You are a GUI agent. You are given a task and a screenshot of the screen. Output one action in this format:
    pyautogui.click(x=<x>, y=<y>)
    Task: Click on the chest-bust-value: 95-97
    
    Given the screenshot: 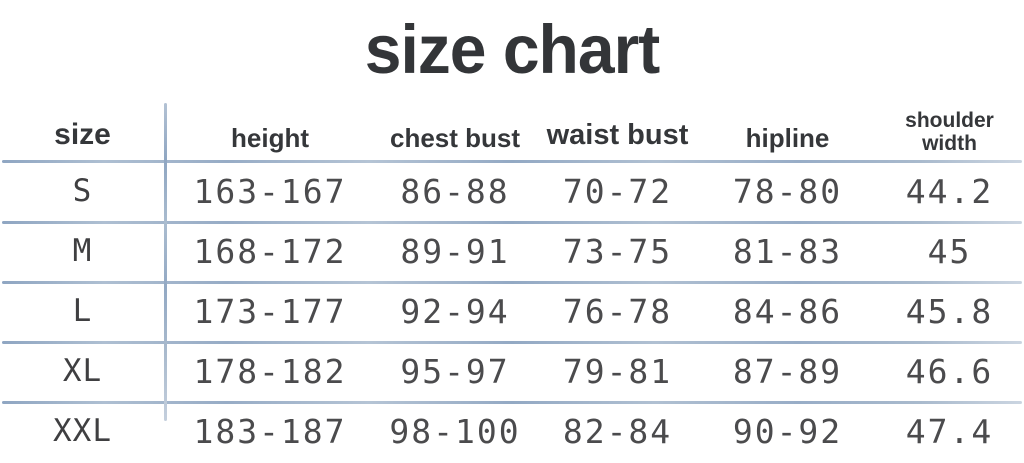 What is the action you would take?
    pyautogui.click(x=455, y=371)
    